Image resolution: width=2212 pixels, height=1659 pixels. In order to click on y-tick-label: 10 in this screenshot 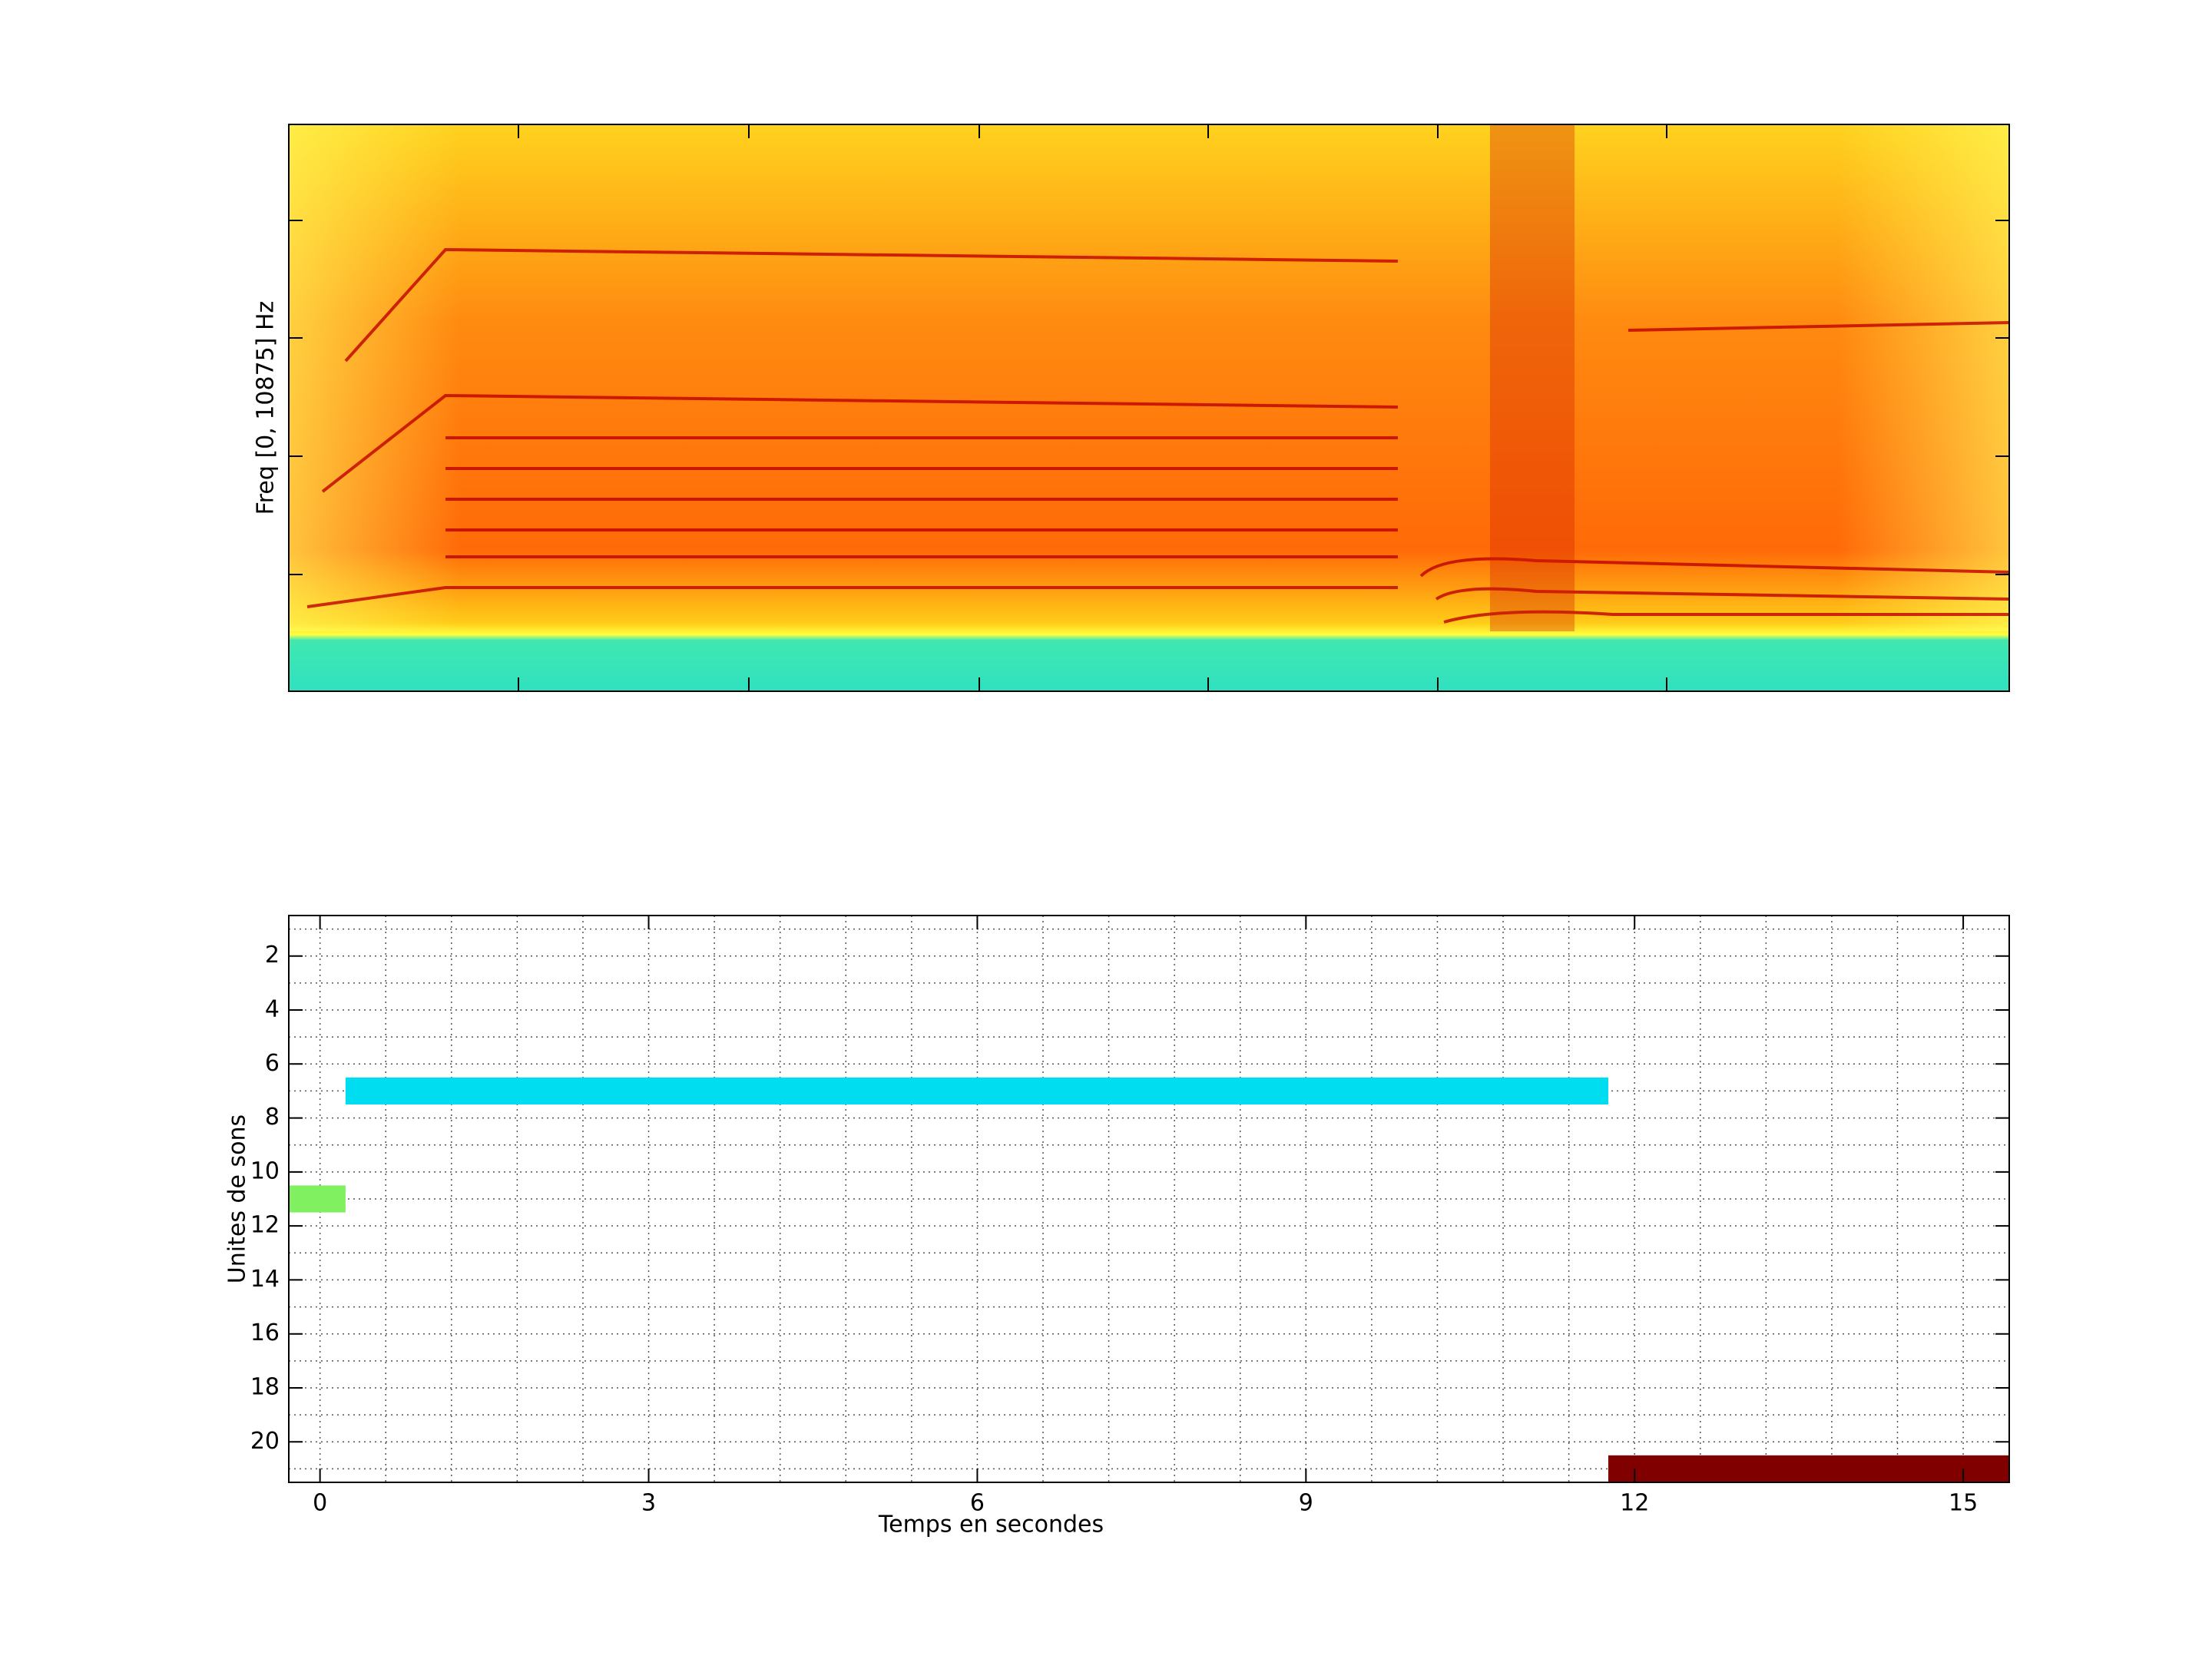, I will do `click(265, 1170)`.